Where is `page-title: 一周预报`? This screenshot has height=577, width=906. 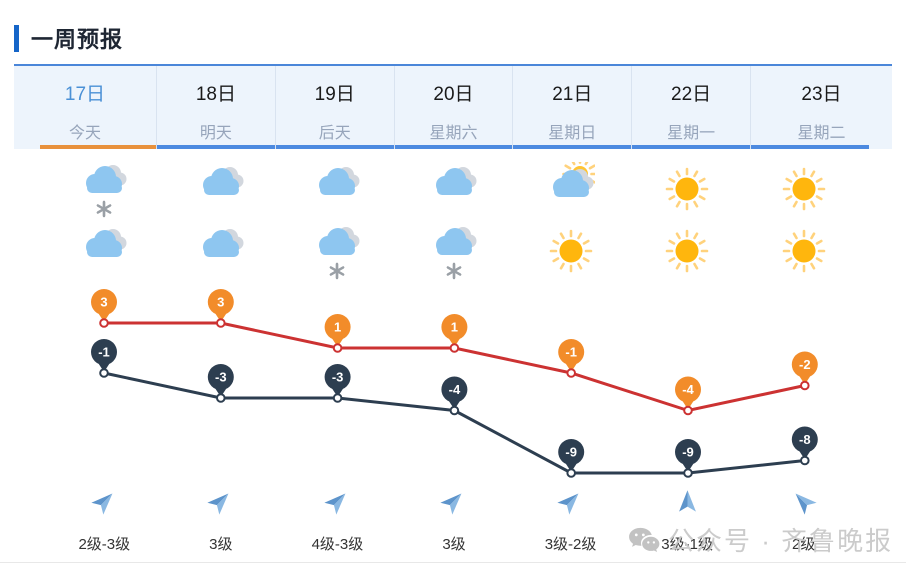
page-title: 一周预报 is located at coordinates (77, 39).